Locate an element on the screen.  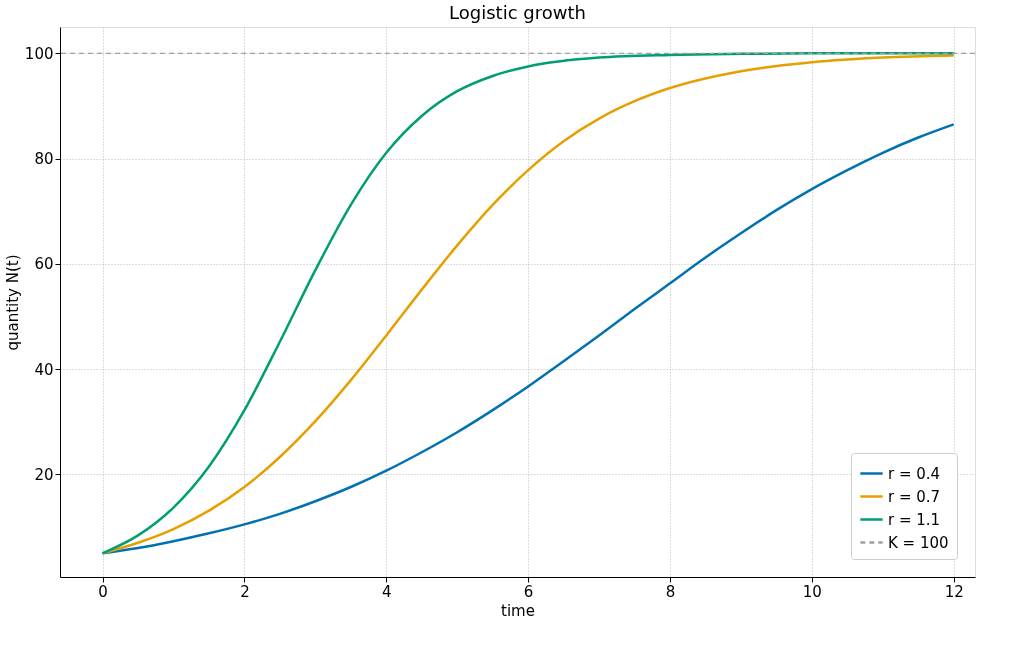
legend-label: r = 0.7 is located at coordinates (914, 496).